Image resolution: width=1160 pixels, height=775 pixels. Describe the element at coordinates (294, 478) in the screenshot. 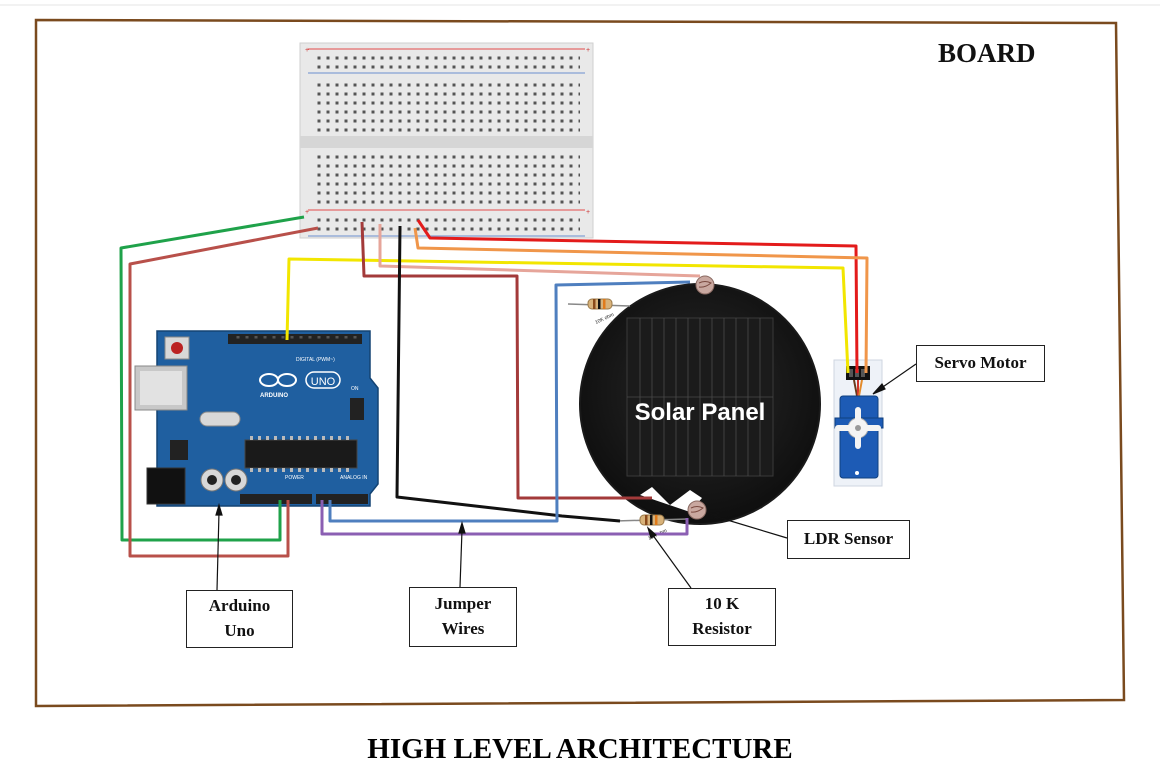

I see `arduino-power-label: POWER` at that location.